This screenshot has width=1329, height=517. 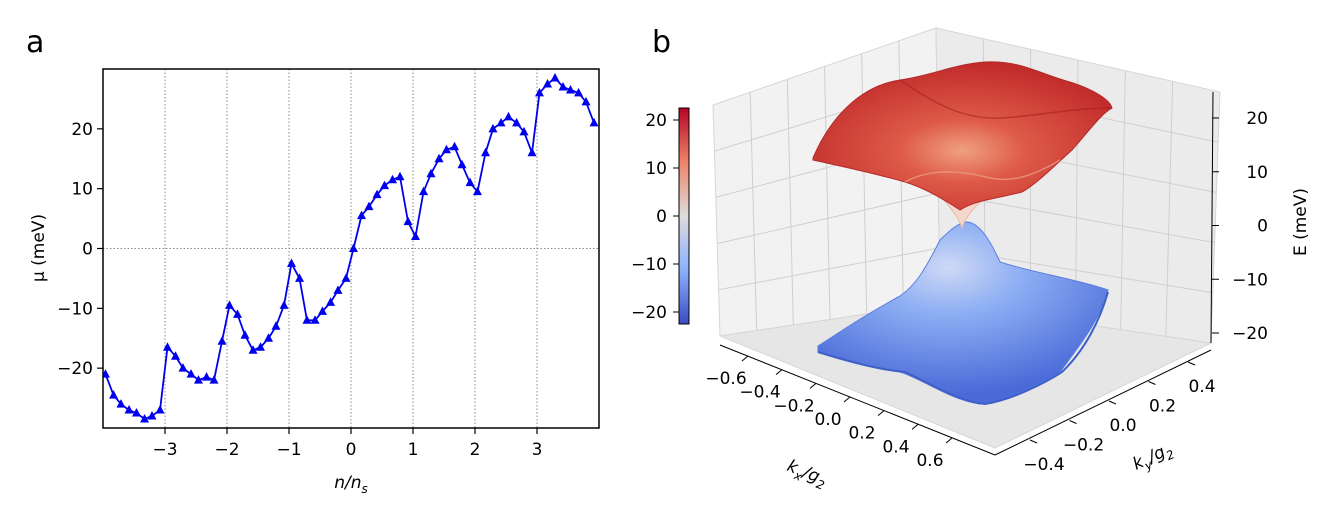 What do you see at coordinates (725, 379) in the screenshot?
I see `x3d-tick-label: −0.6` at bounding box center [725, 379].